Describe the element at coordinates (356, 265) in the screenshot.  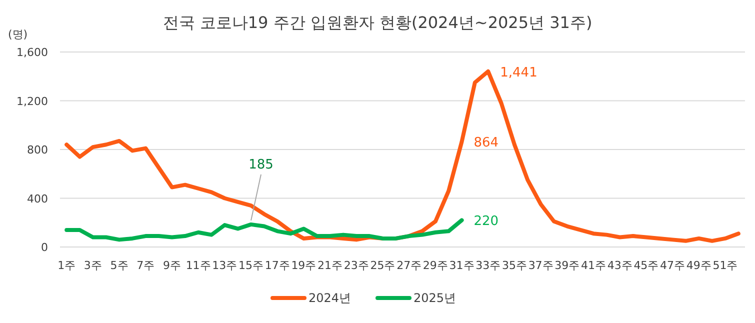
I see `x-tick-label: 23주` at that location.